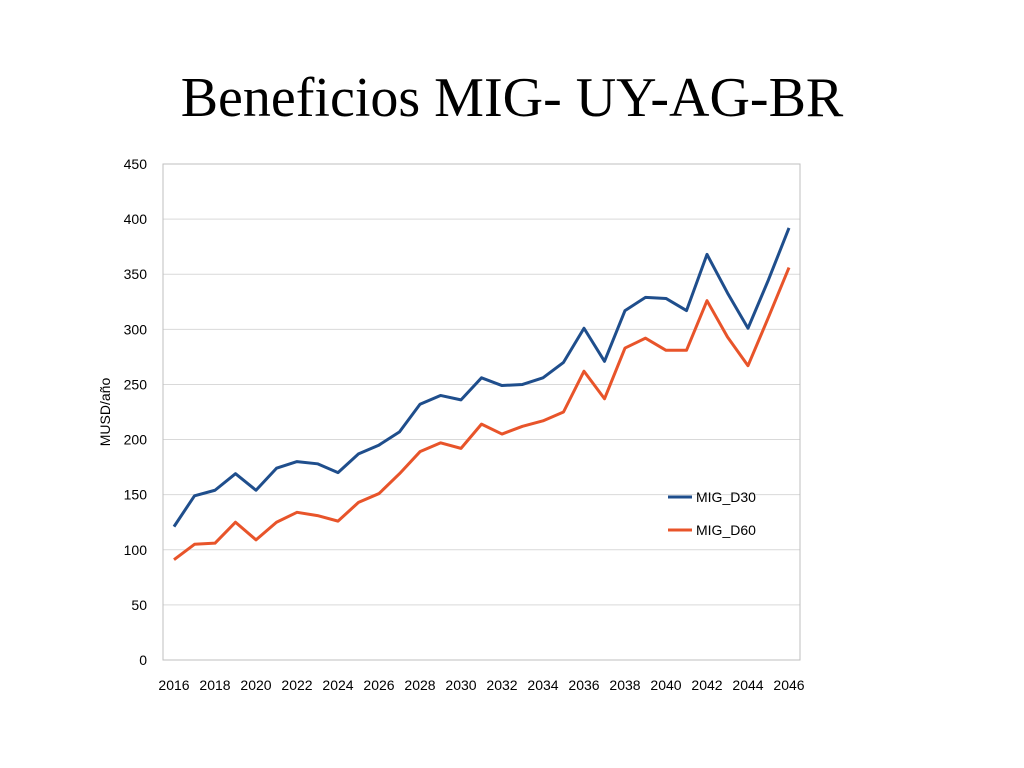  Describe the element at coordinates (136, 274) in the screenshot. I see `y-tick-label: 350` at that location.